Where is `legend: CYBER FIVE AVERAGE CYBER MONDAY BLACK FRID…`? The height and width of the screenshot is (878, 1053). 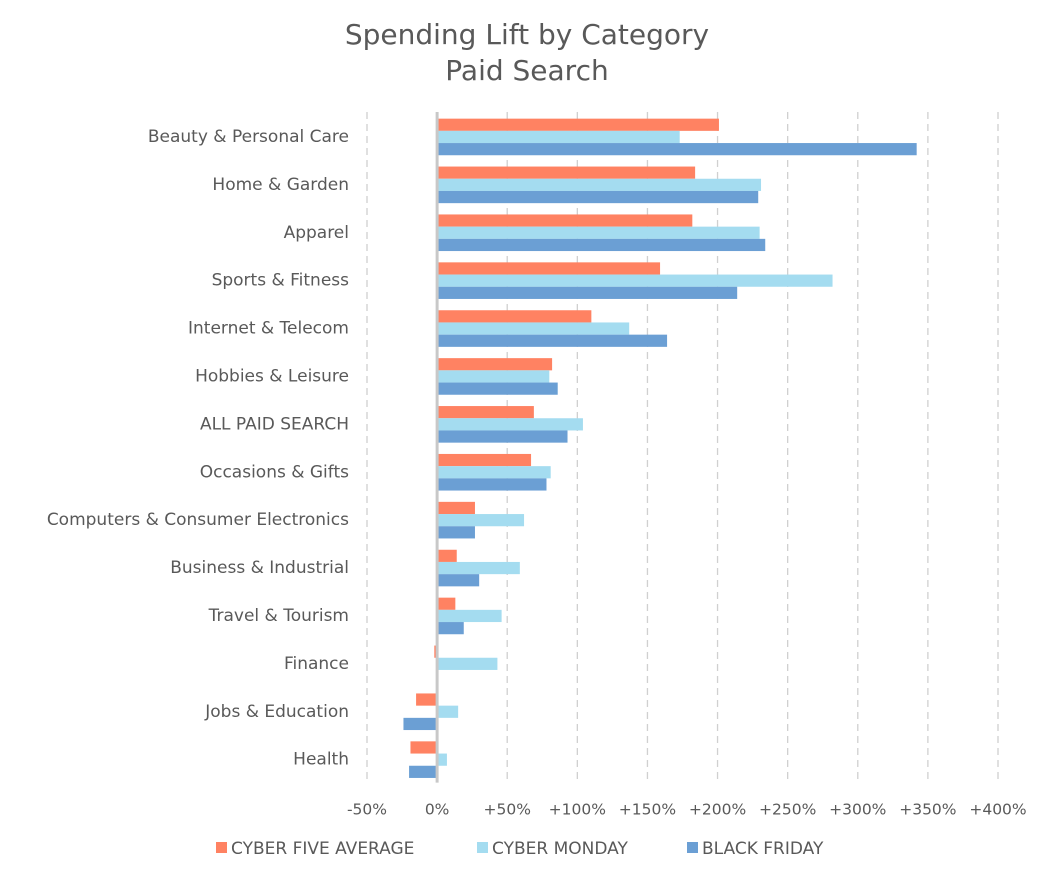
legend: CYBER FIVE AVERAGE CYBER MONDAY BLACK FRID… is located at coordinates (520, 849).